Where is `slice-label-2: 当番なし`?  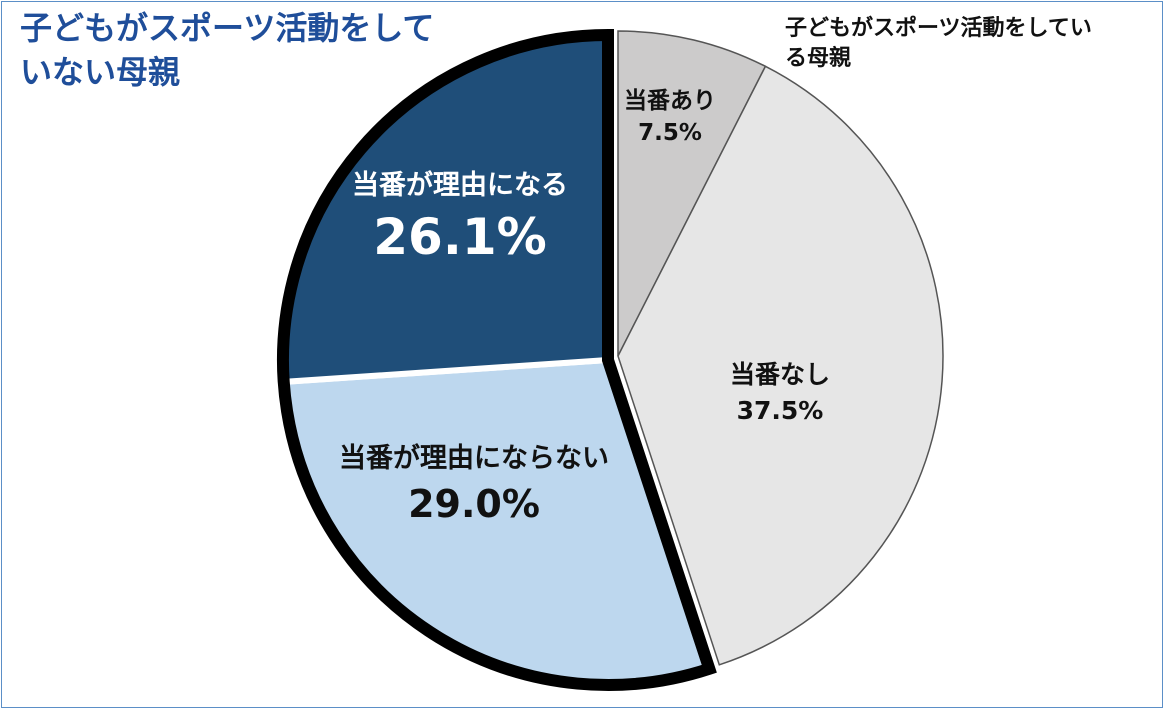
slice-label-2: 当番なし is located at coordinates (780, 374).